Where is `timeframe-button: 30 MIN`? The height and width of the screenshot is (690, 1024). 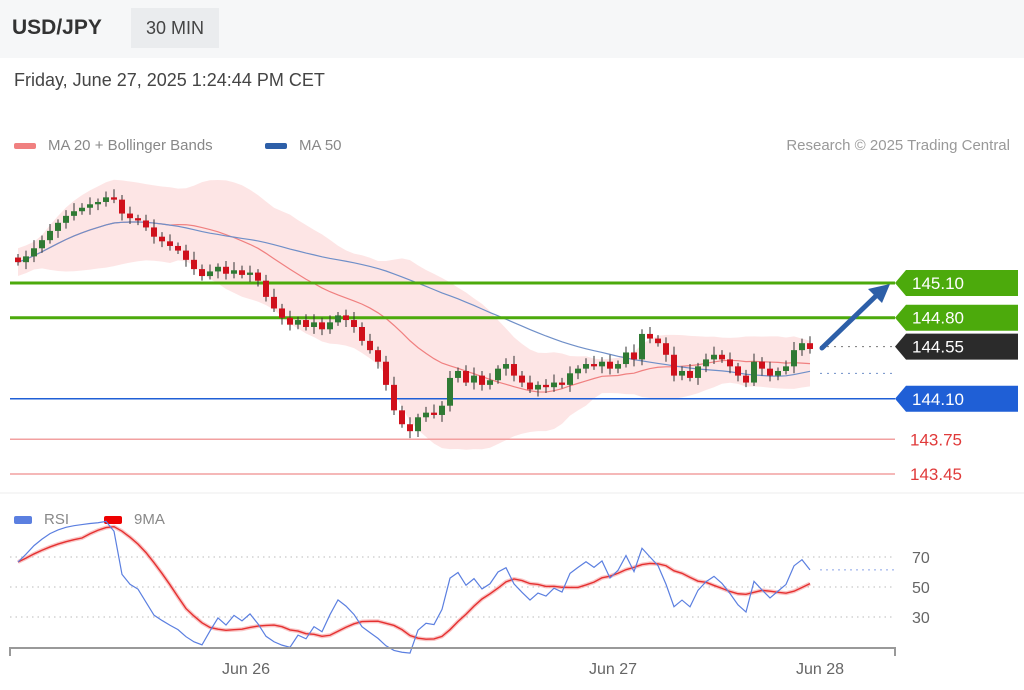 timeframe-button: 30 MIN is located at coordinates (175, 28).